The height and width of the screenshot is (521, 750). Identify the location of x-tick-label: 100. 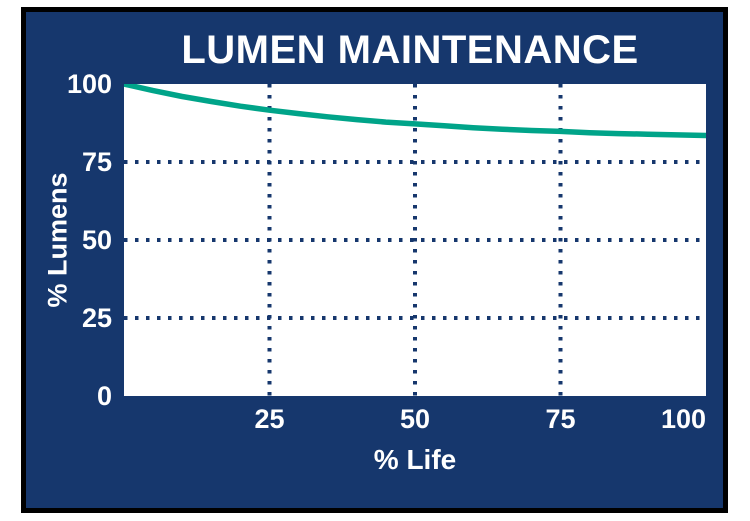
(683, 419).